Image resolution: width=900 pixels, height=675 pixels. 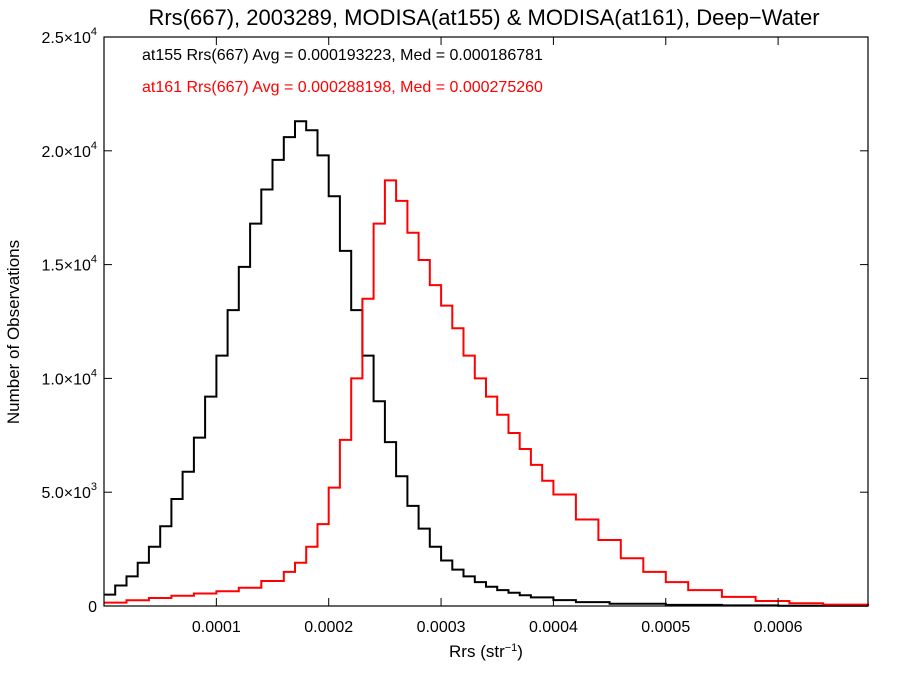 What do you see at coordinates (92, 607) in the screenshot?
I see `y-tick-label: 0` at bounding box center [92, 607].